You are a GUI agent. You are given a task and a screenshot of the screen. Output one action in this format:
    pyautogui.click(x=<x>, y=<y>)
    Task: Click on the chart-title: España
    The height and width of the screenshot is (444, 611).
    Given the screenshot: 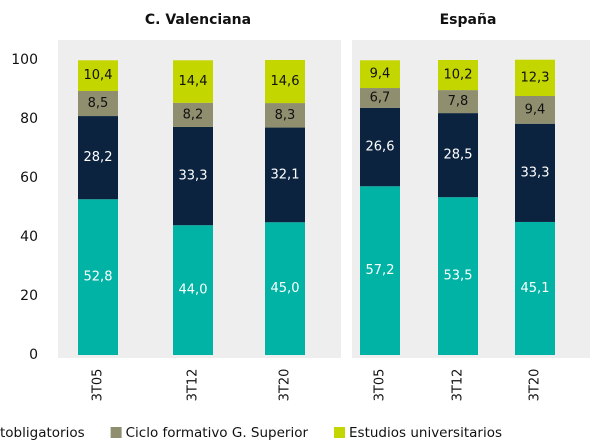 What is the action you would take?
    pyautogui.click(x=468, y=20)
    